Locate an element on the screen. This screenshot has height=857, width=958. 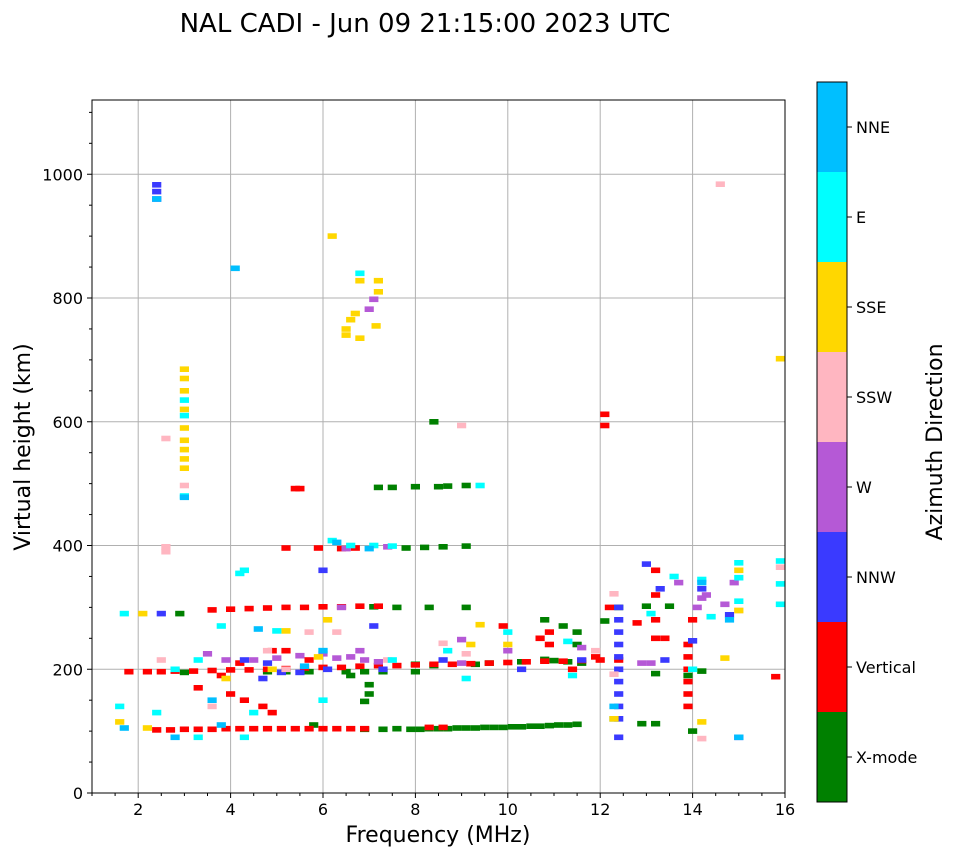
y-tick-label: 0 is located at coordinates (78, 793).